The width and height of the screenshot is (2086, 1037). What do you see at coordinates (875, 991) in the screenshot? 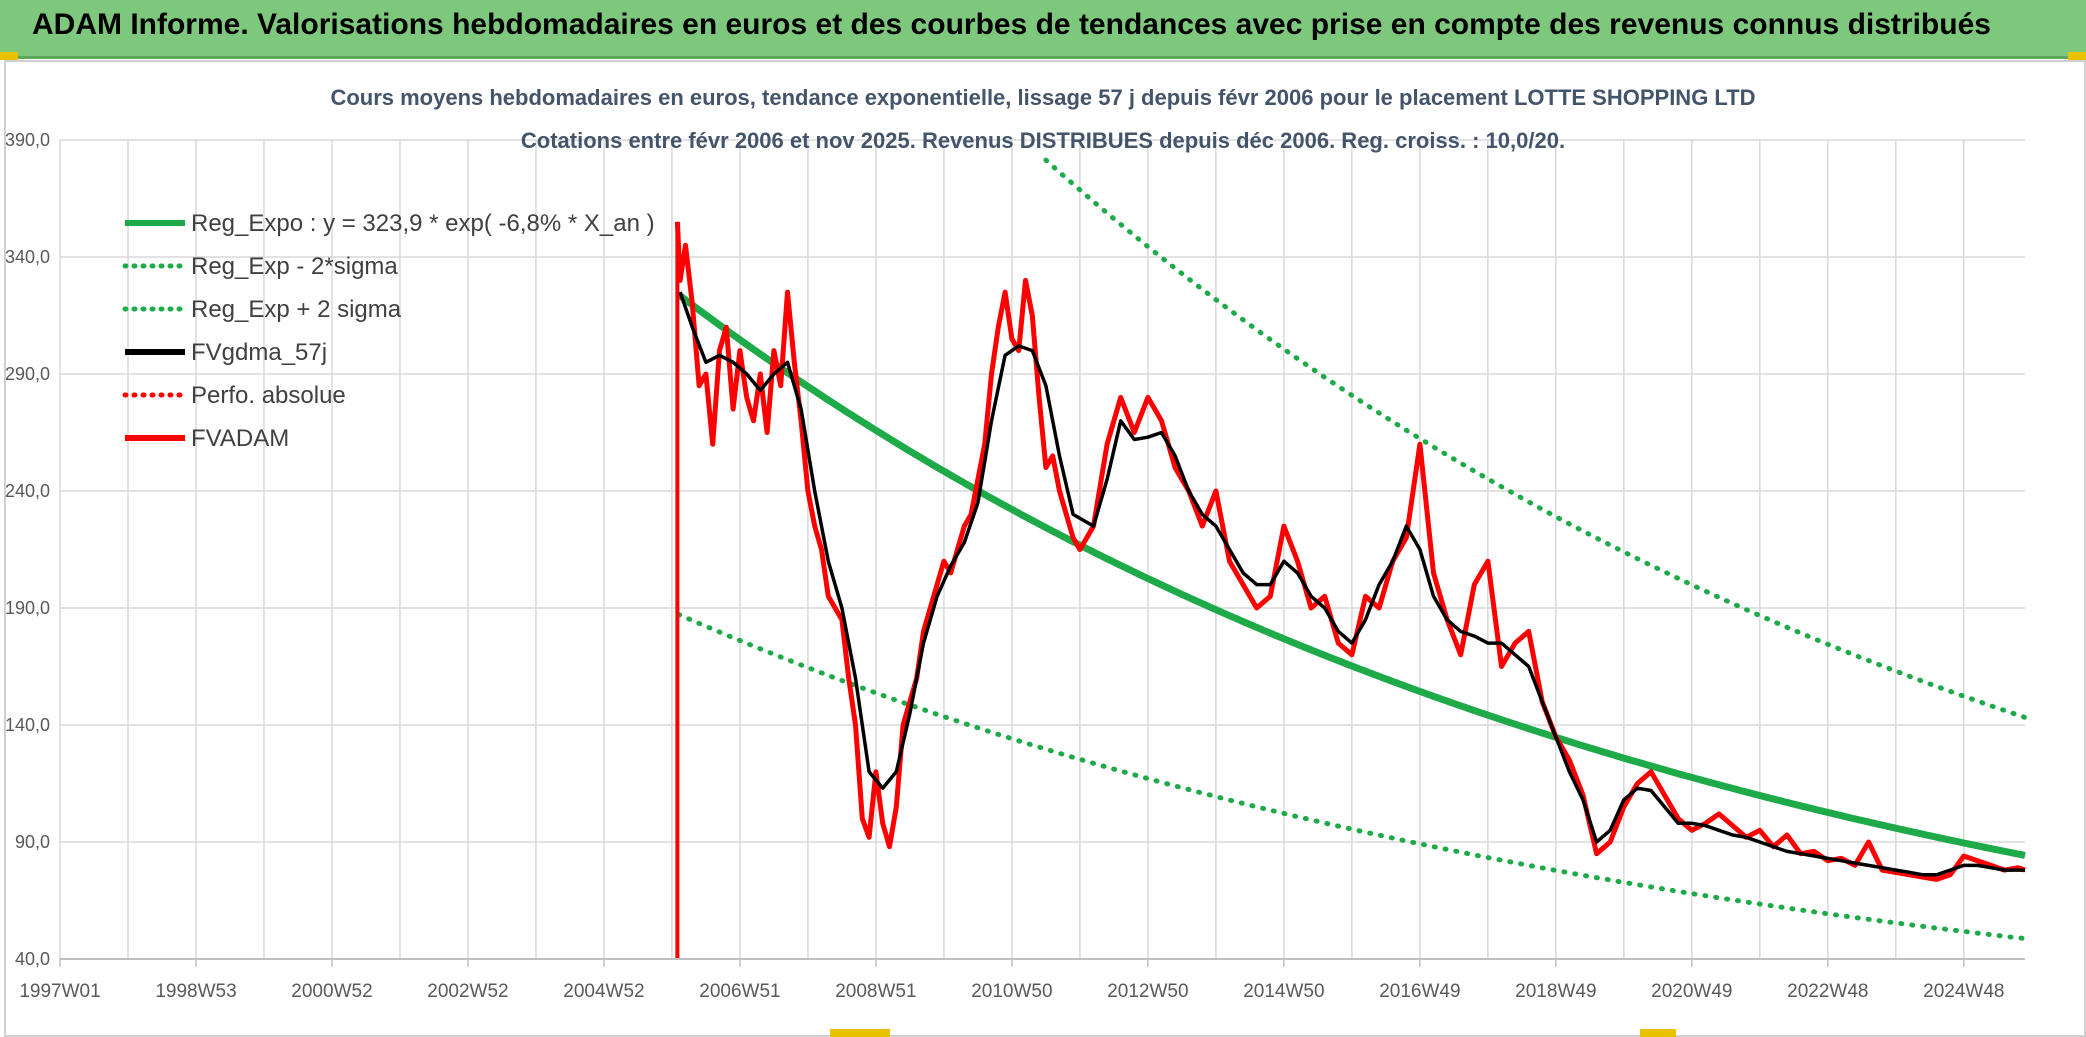
I see `x-tick-label: 2008W51` at bounding box center [875, 991].